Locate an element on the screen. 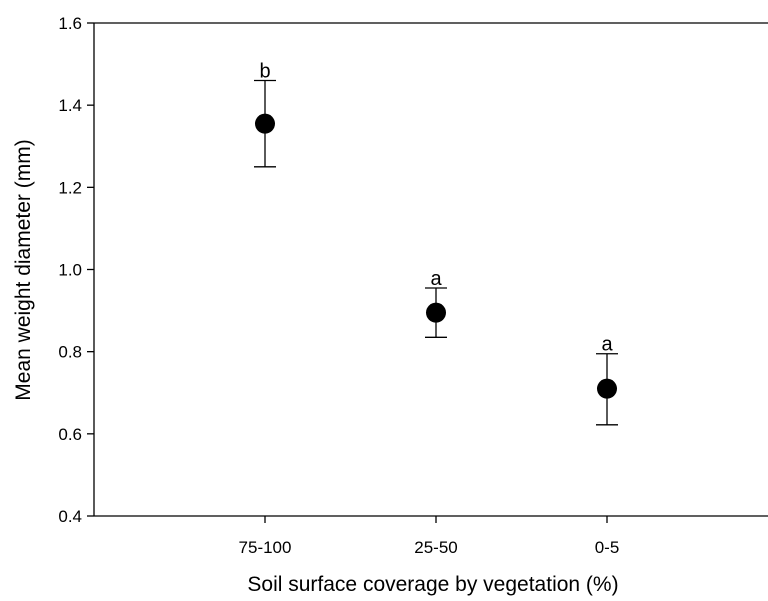  y-tick-label: 1.4 is located at coordinates (70, 105).